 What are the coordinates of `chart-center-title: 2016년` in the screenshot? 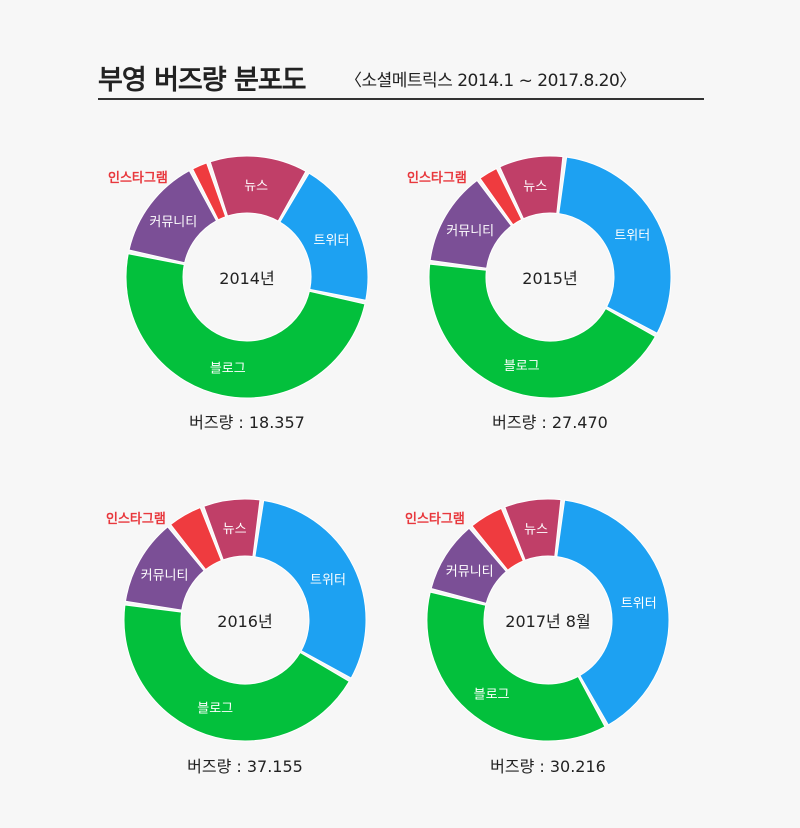 It's located at (244, 621).